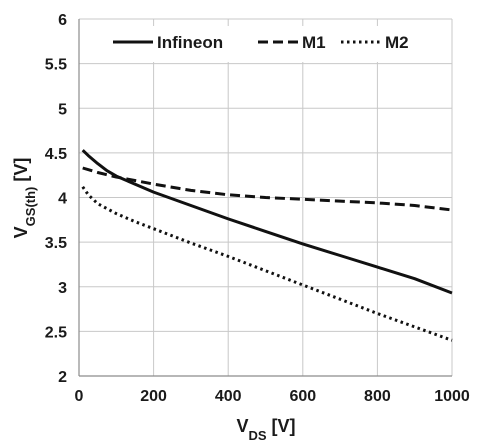  I want to click on y-tick-label: 5, so click(62, 109).